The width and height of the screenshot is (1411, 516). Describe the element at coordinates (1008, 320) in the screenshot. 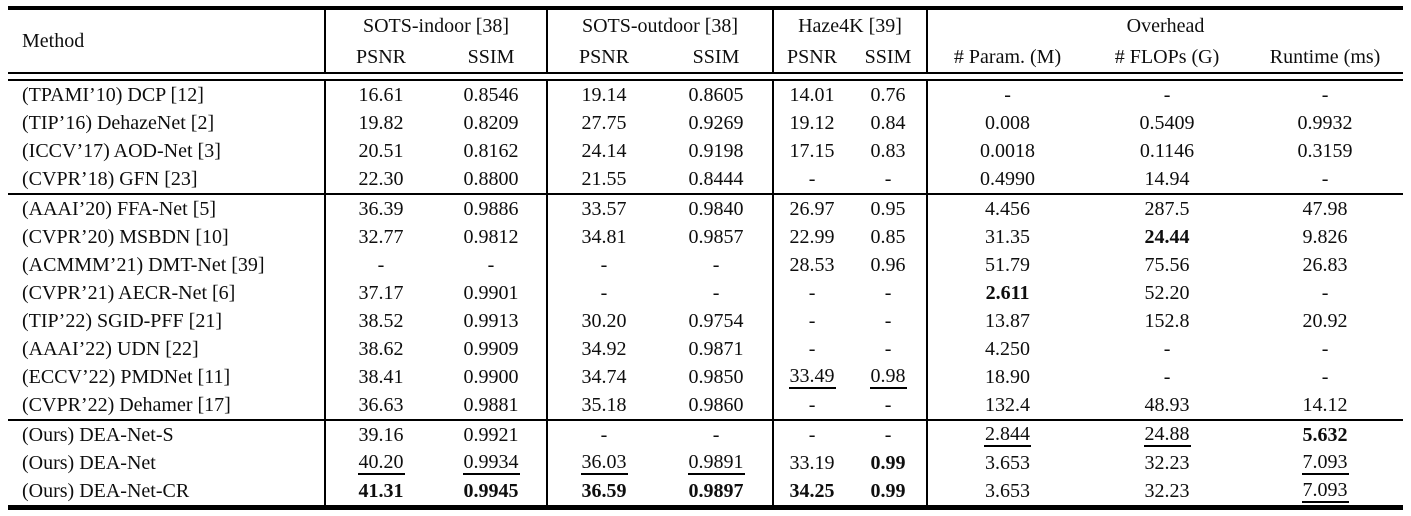

I see `cell-value: 13.87` at that location.